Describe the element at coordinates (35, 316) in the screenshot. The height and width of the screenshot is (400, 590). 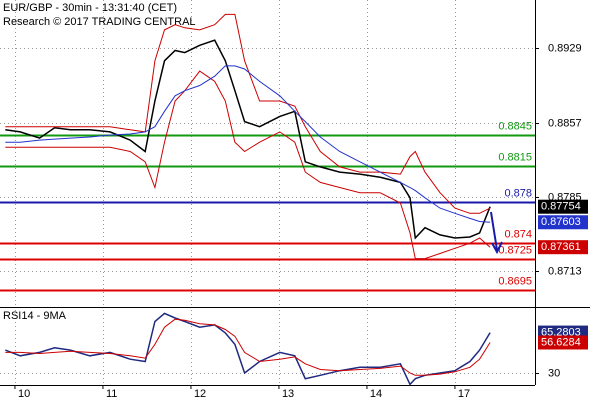
I see `rsi-title: RSI14 - 9MA` at that location.